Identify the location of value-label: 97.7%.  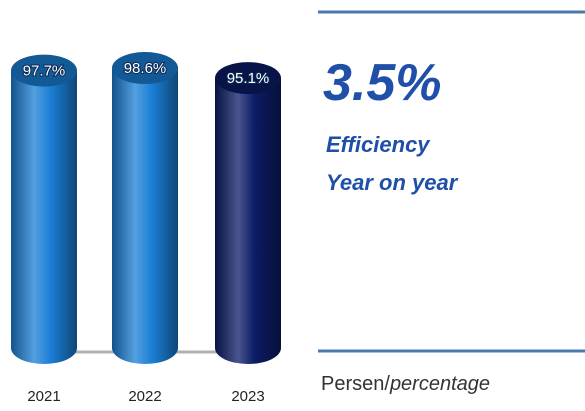
(44, 71).